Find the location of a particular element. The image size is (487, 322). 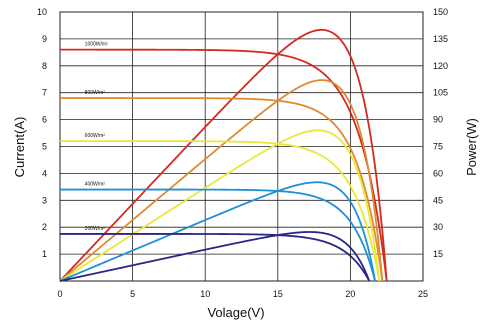

y2-tick-label: 60 is located at coordinates (438, 173).